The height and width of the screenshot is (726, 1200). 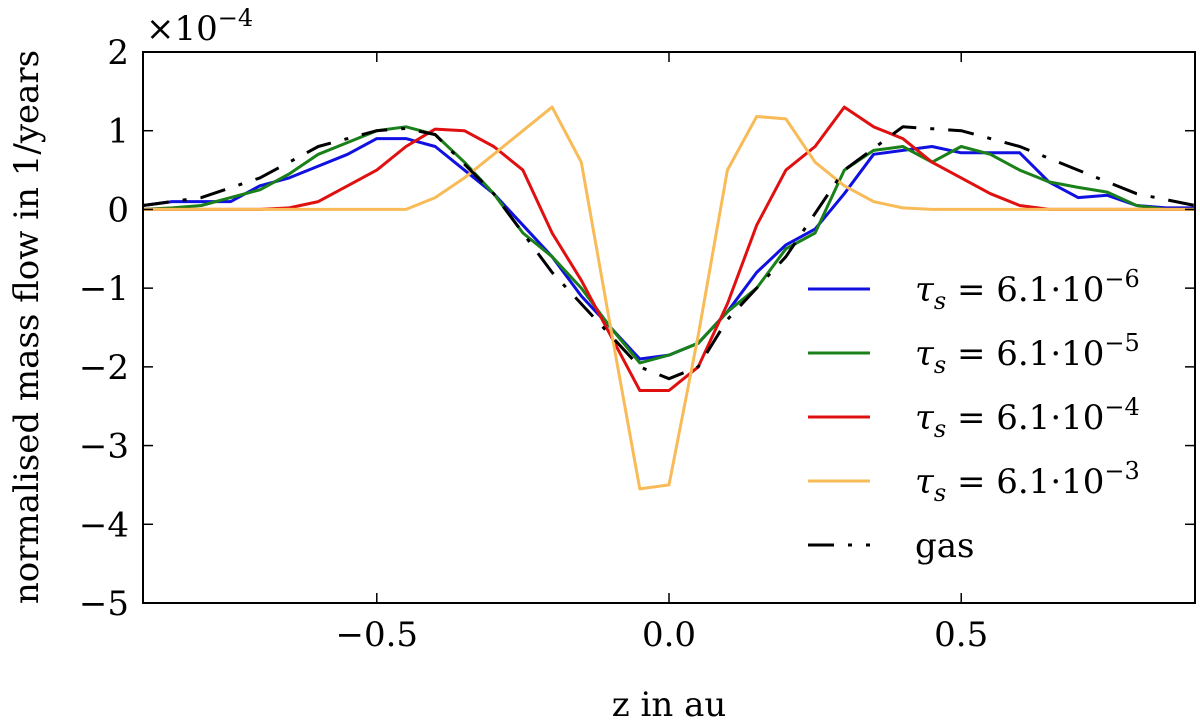 I want to click on x-axis-label: z in au, so click(x=669, y=705).